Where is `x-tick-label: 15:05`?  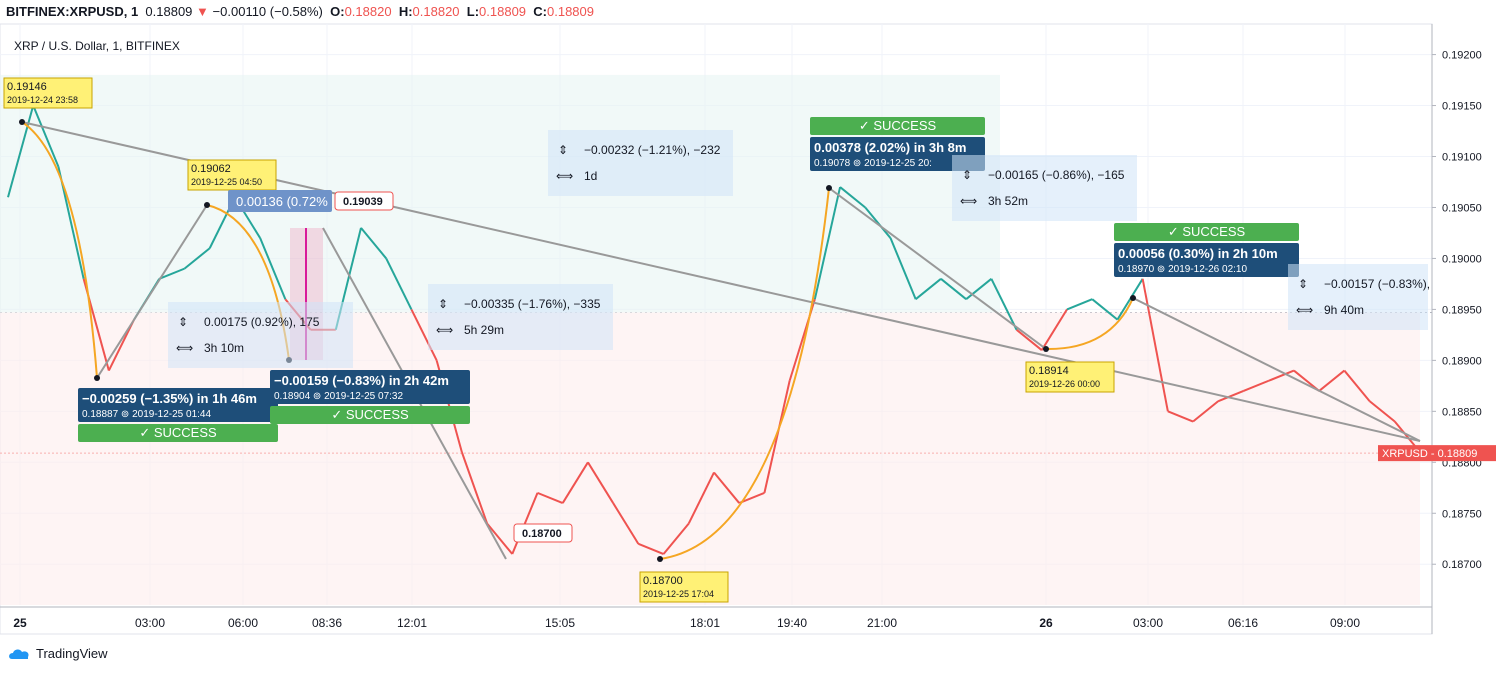 x-tick-label: 15:05 is located at coordinates (560, 623).